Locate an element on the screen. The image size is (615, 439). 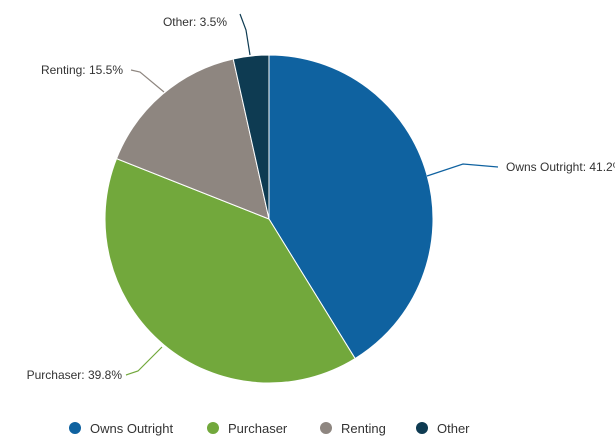
legend-label-purchaser: Purchaser is located at coordinates (258, 428).